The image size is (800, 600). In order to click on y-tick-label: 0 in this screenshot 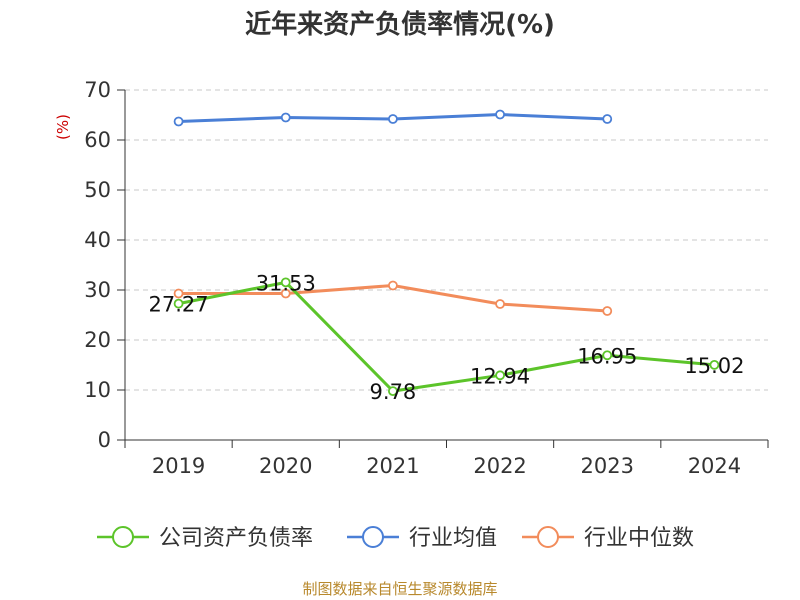, I will do `click(104, 440)`.